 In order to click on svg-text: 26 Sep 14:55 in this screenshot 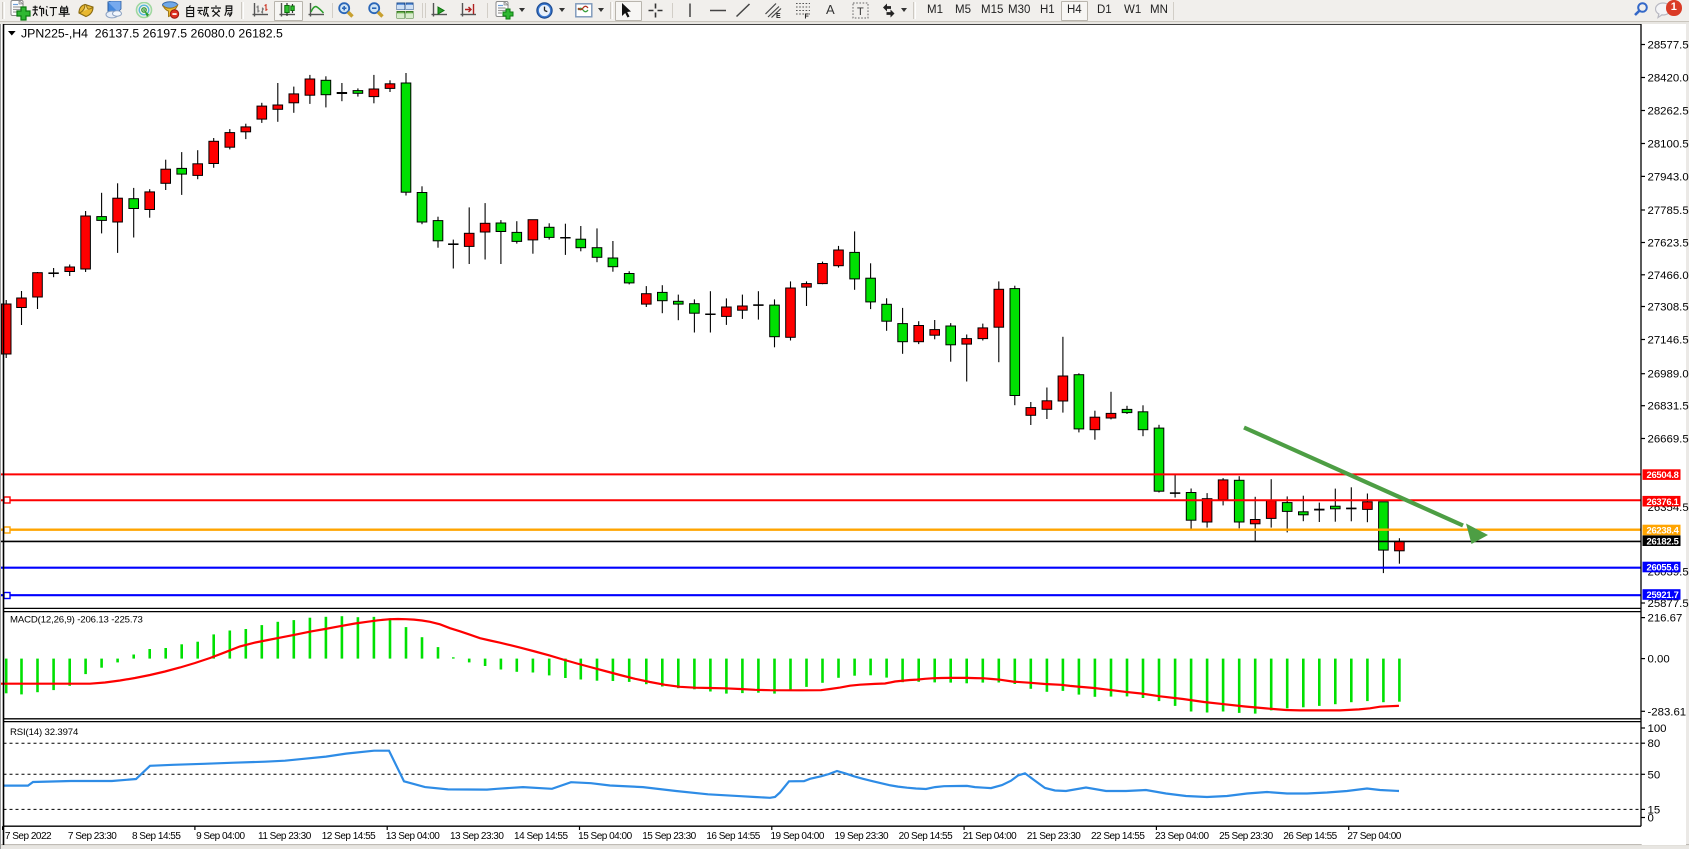, I will do `click(1310, 836)`.